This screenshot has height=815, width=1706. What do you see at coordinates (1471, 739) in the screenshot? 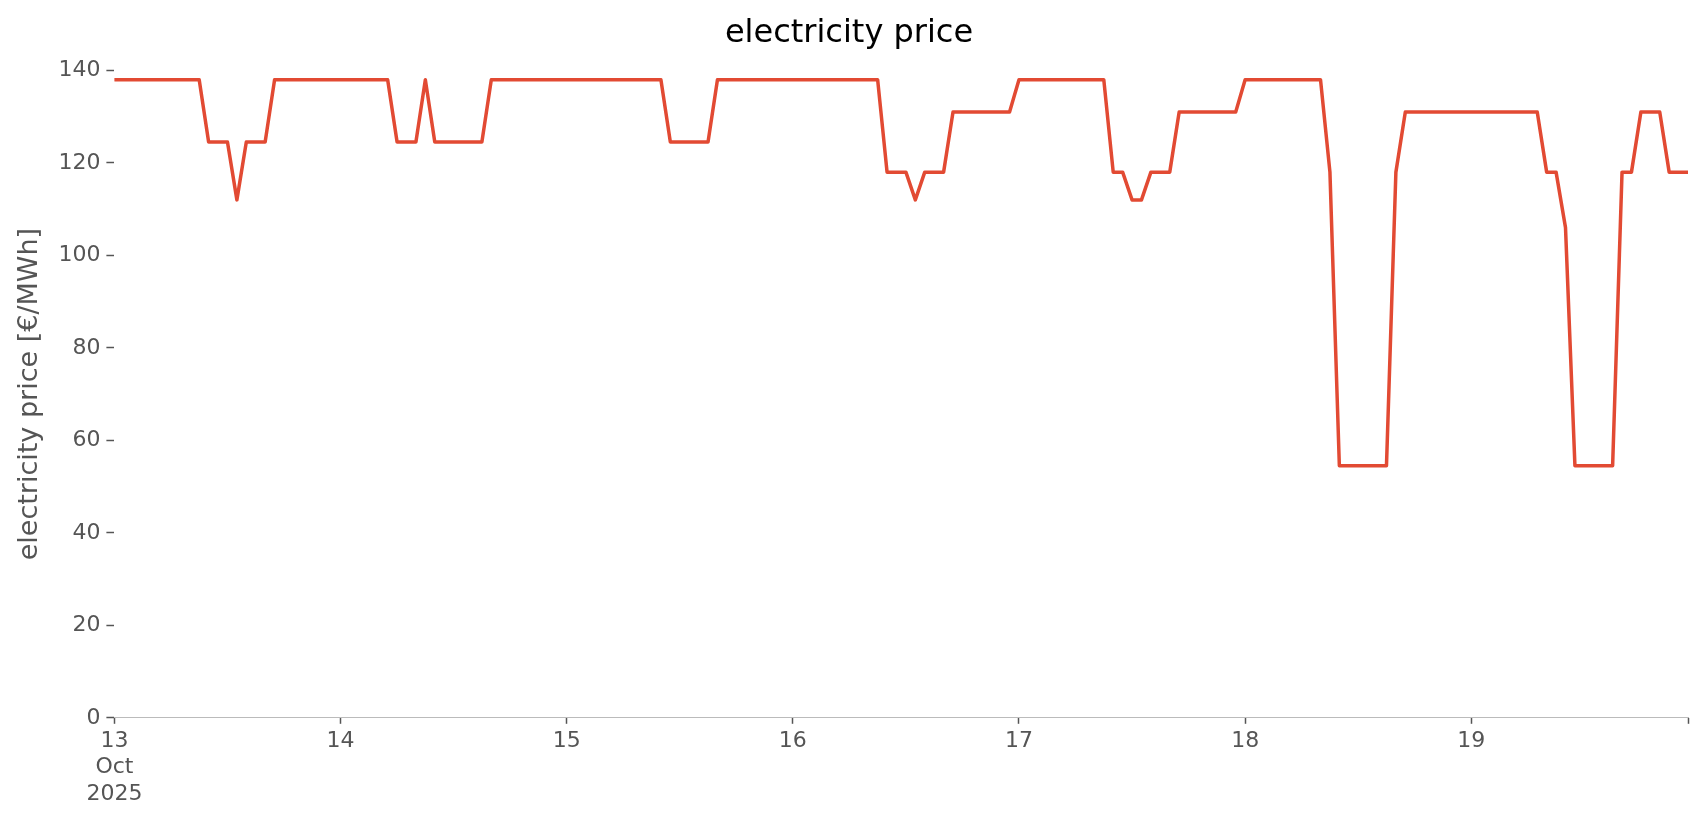
I see `x-tick-label: 19` at bounding box center [1471, 739].